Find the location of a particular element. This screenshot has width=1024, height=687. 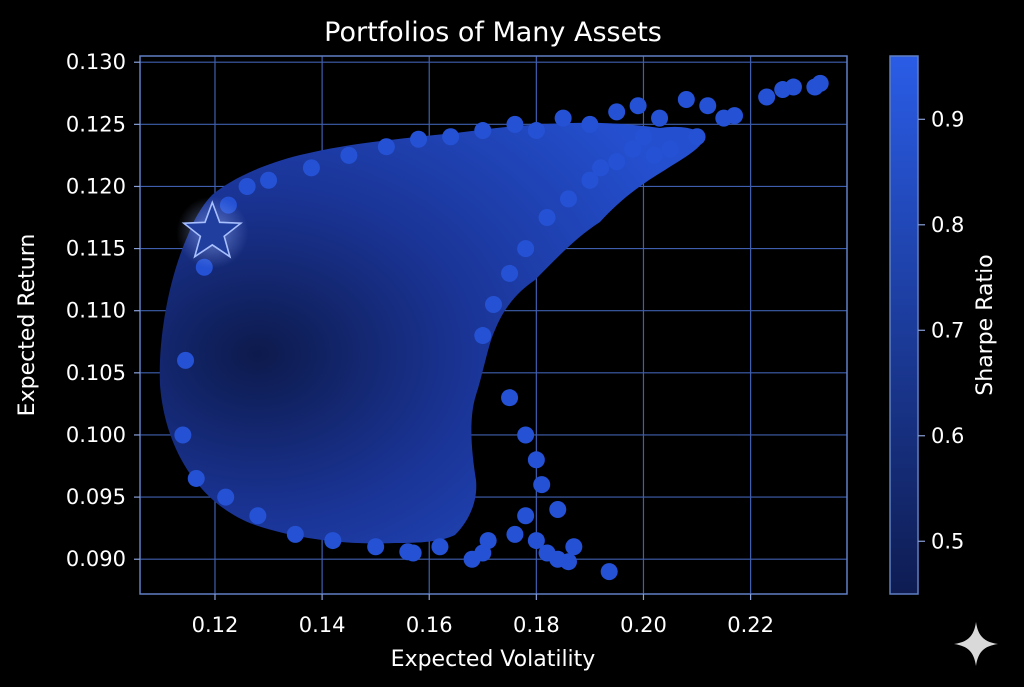

x-tick-label: 0.12 is located at coordinates (215, 625).